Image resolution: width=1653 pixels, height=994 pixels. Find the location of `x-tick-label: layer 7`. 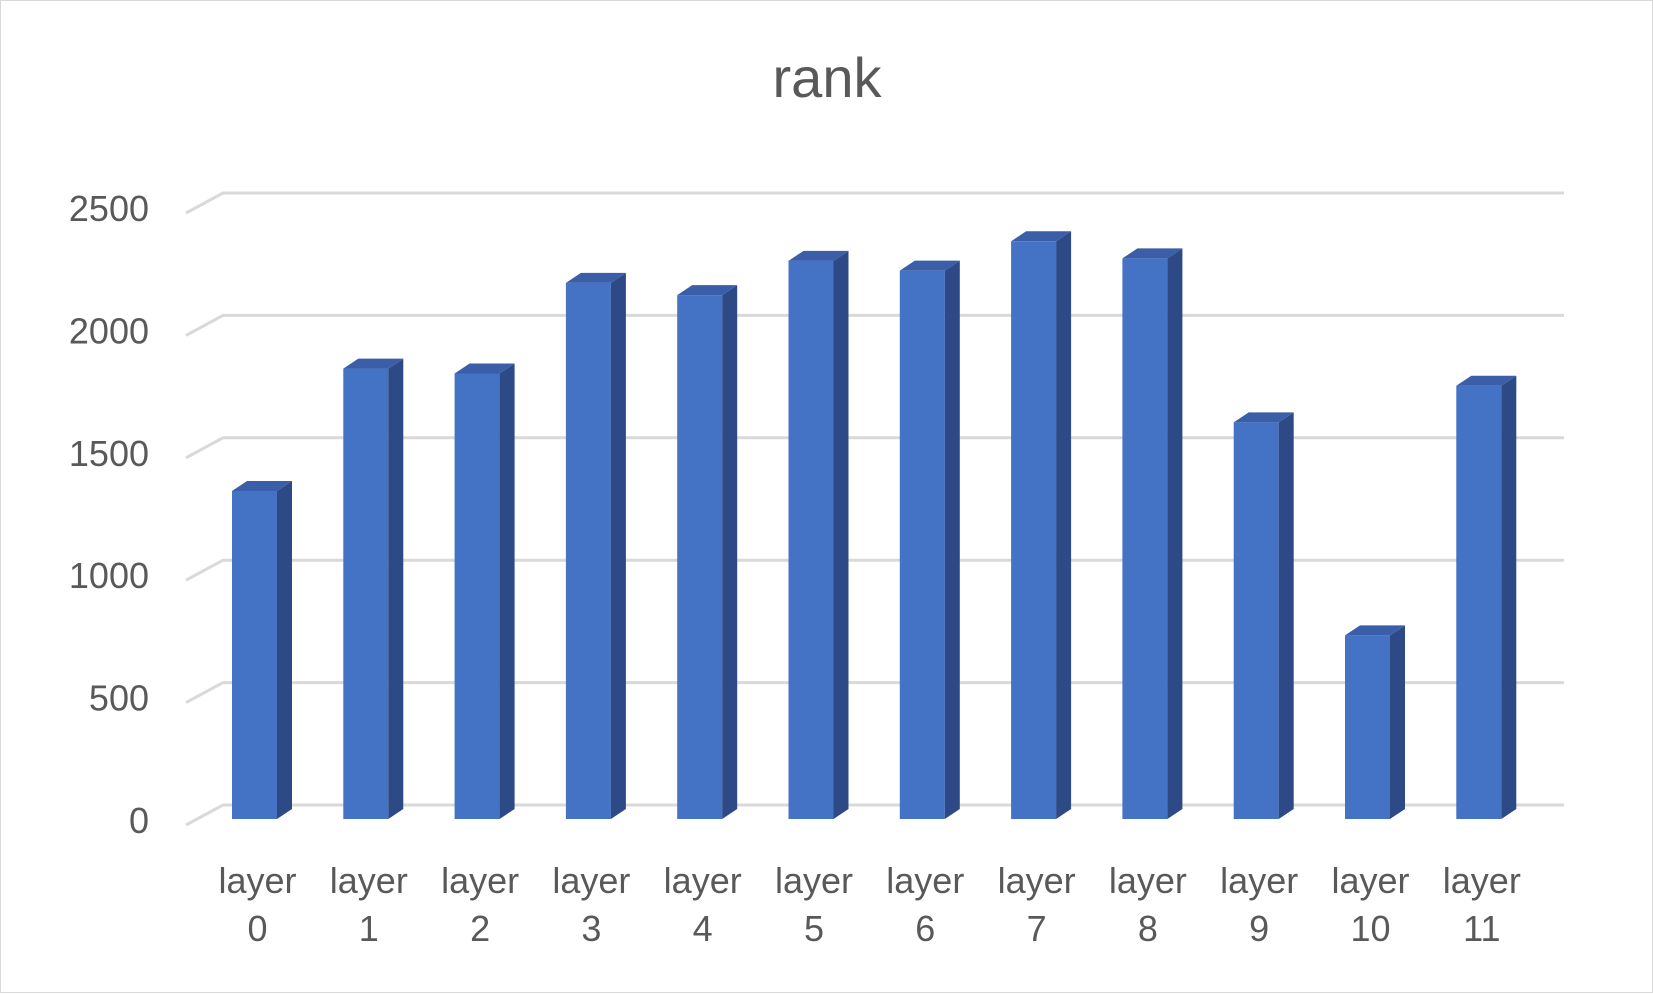

x-tick-label: layer 7 is located at coordinates (1037, 904).